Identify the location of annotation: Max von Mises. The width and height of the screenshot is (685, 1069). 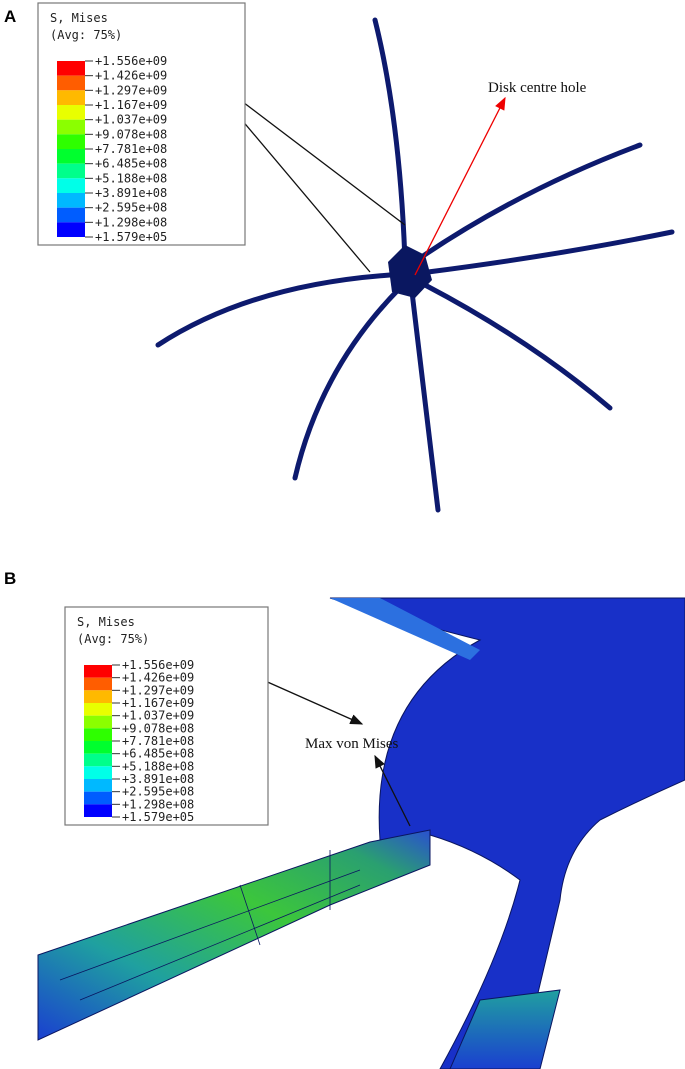
(351, 744).